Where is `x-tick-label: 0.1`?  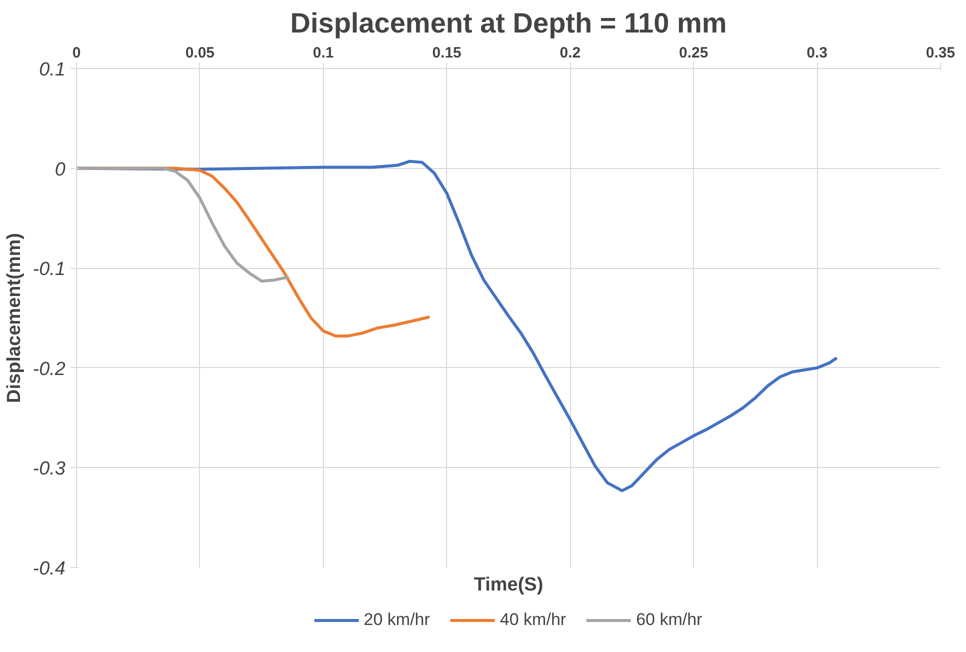 x-tick-label: 0.1 is located at coordinates (323, 53).